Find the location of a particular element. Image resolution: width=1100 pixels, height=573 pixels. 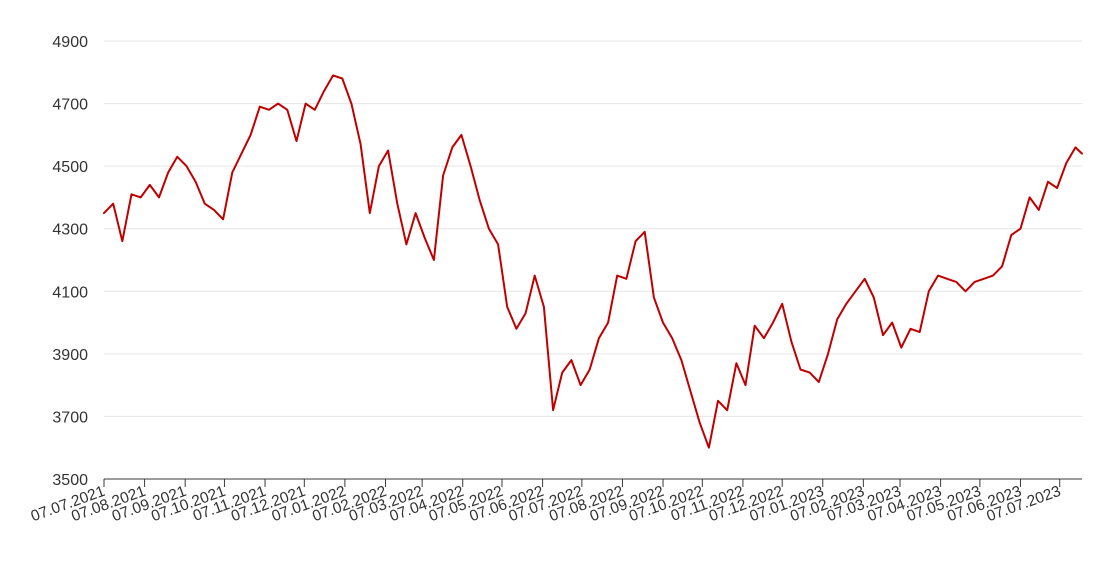

y-tick-label: 4500 is located at coordinates (70, 167).